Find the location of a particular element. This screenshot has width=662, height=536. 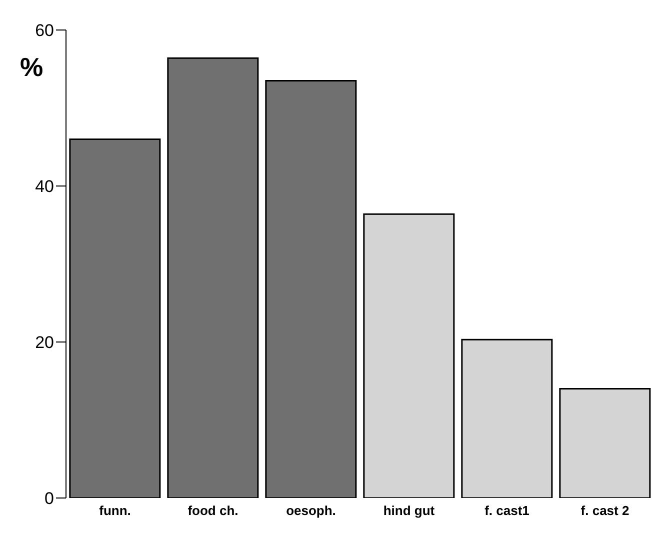

y-tick-label: 0 is located at coordinates (49, 498).